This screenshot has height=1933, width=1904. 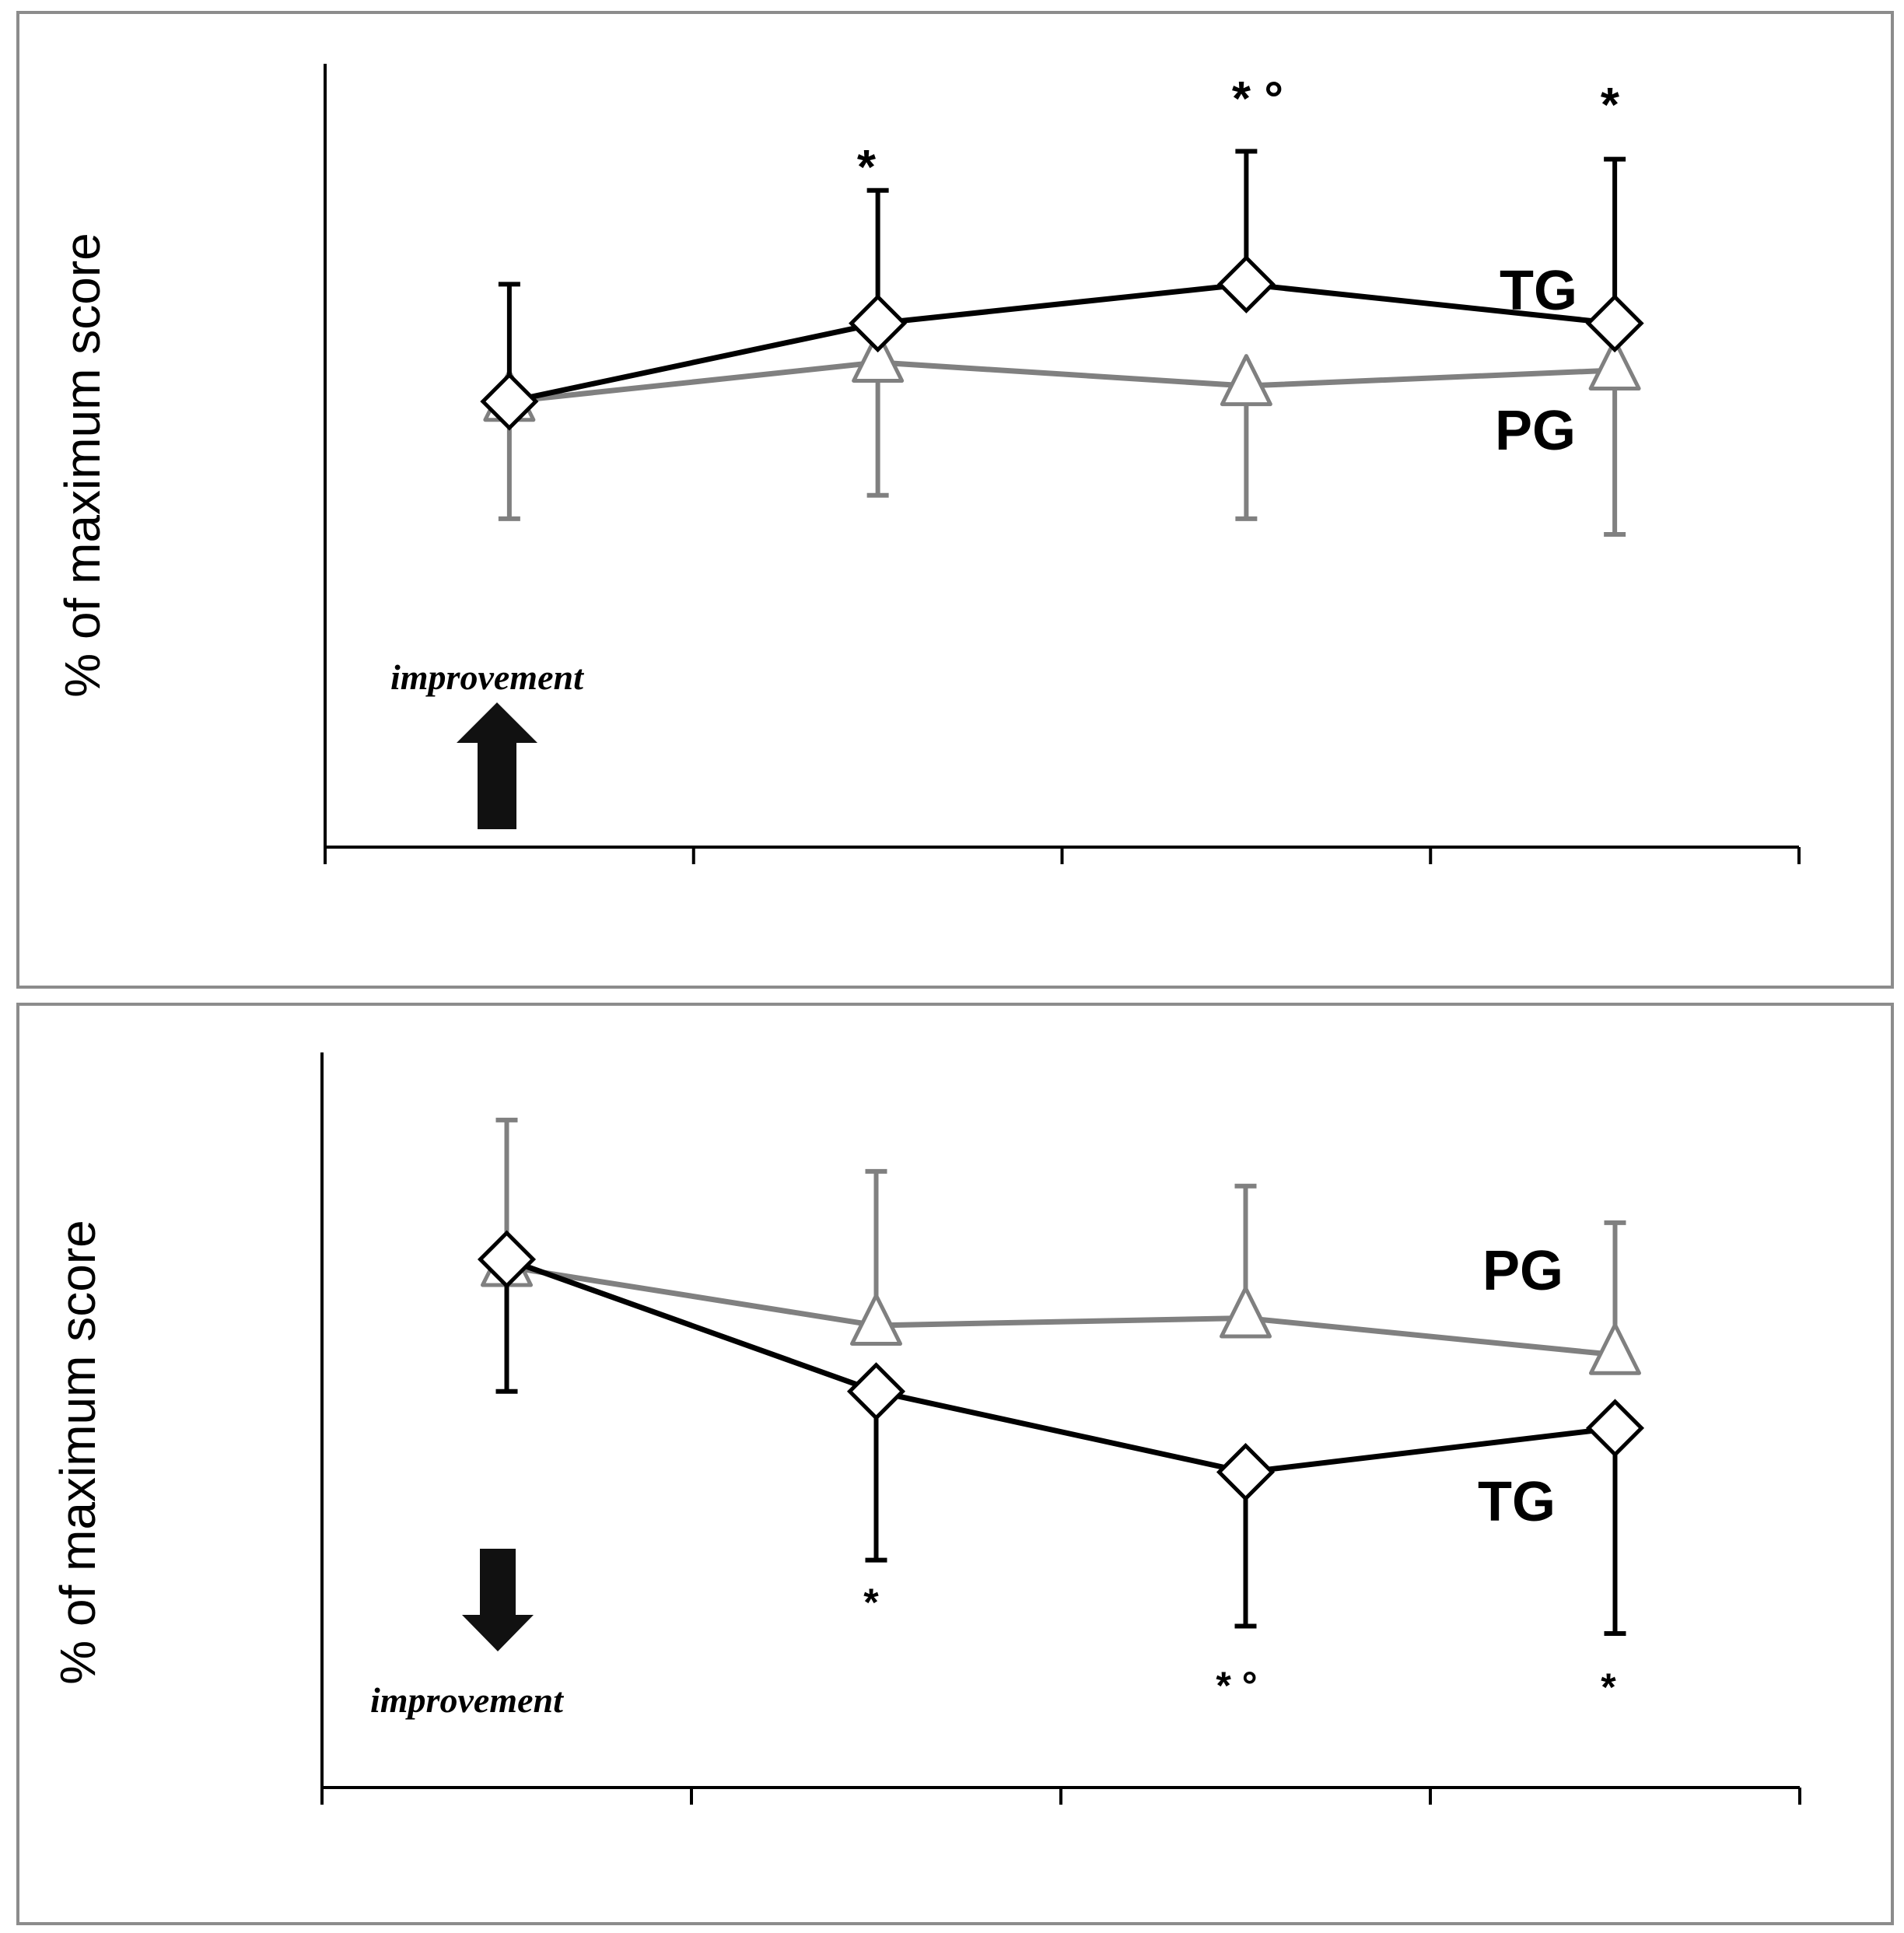 What do you see at coordinates (1609, 1687) in the screenshot?
I see `bottom-sig-12w: *` at bounding box center [1609, 1687].